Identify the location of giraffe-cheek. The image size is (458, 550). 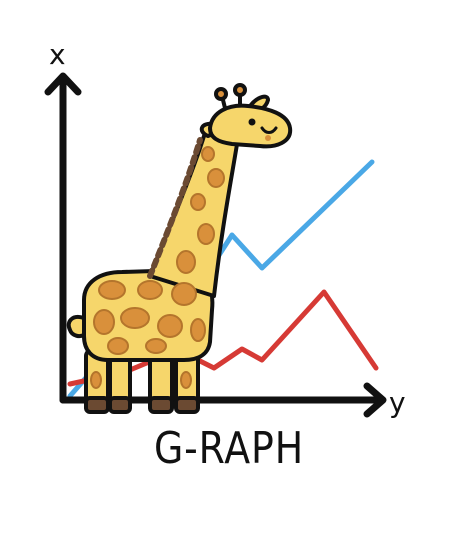
(268, 138).